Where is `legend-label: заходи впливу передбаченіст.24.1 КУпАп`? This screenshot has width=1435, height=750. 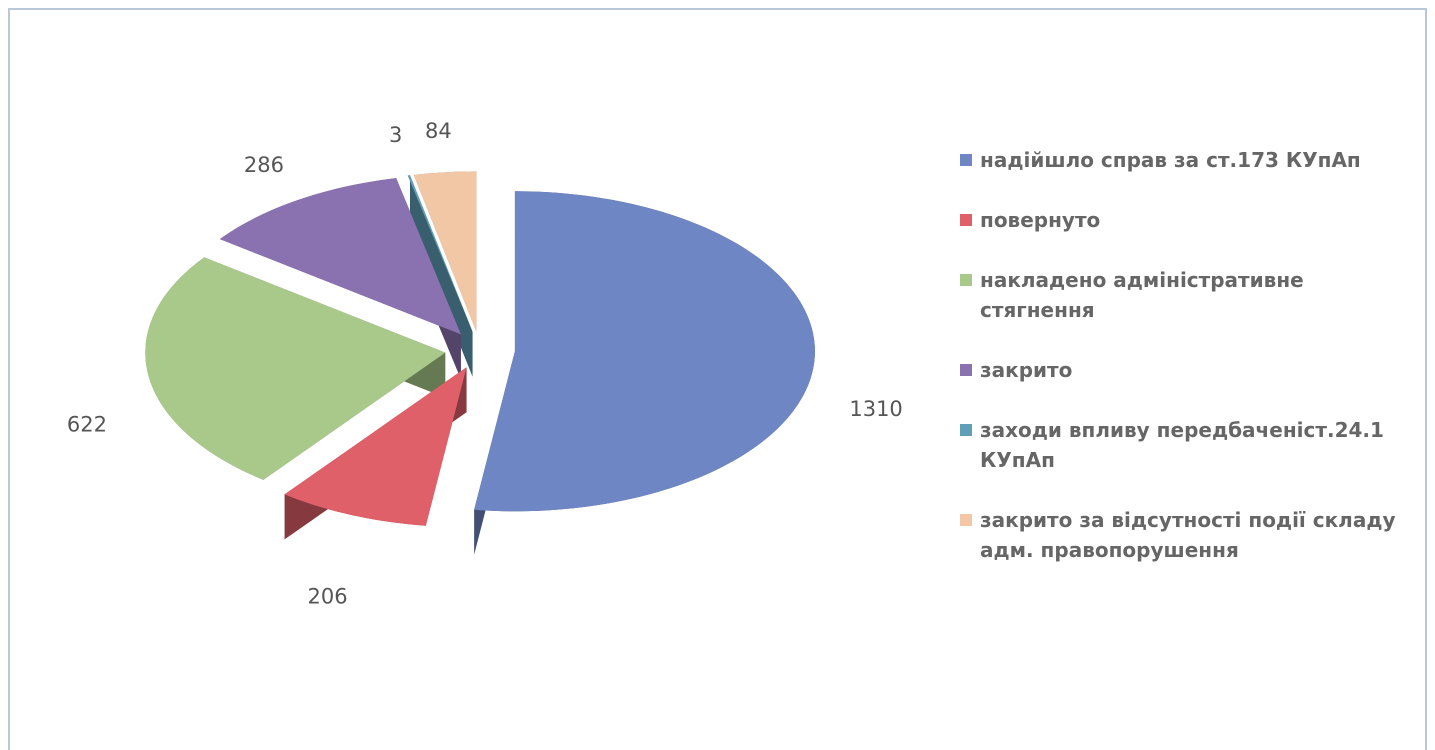
legend-label: заходи впливу передбаченіст.24.1 КУпАп is located at coordinates (1182, 445).